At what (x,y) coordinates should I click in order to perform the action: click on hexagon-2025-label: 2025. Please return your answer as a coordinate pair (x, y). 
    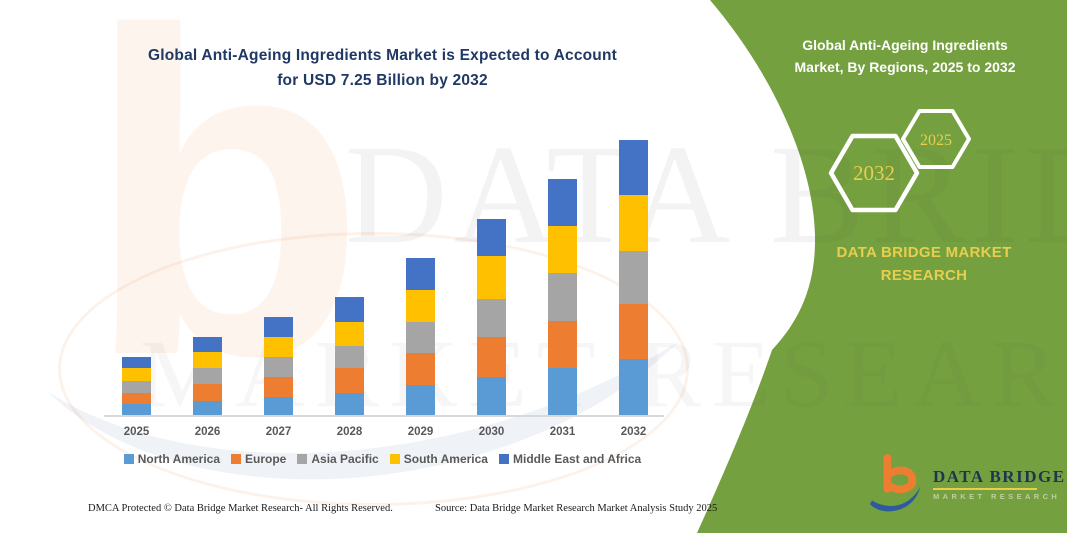
    Looking at the image, I should click on (936, 140).